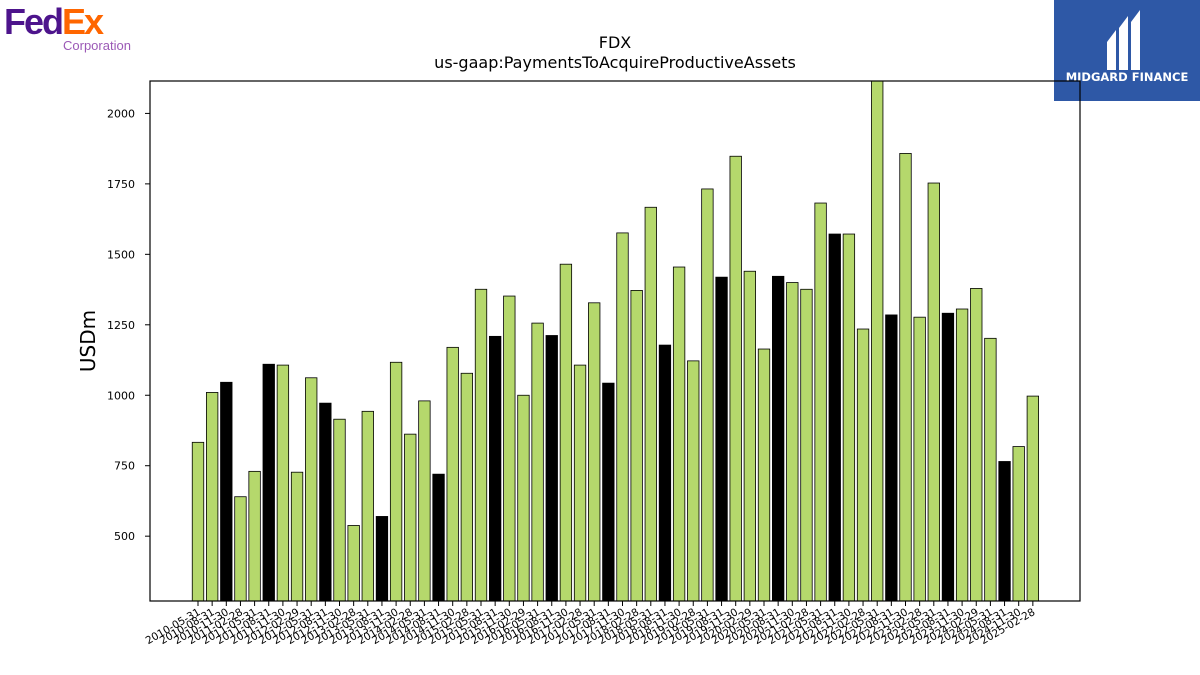 This screenshot has height=675, width=1200. I want to click on svg-text: FedEx, so click(54, 22).